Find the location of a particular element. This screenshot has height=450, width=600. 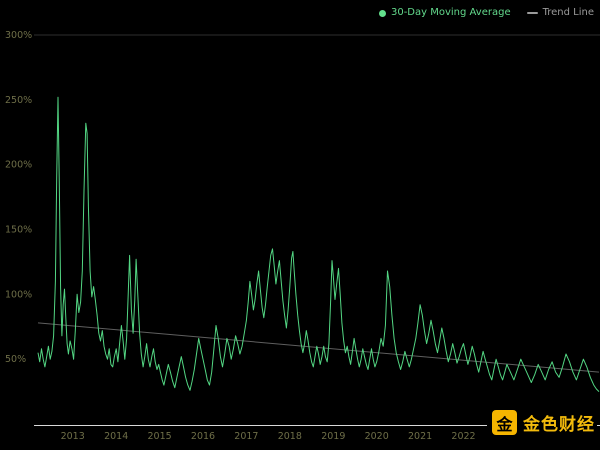

y-tick-label: 150% is located at coordinates (18, 230).